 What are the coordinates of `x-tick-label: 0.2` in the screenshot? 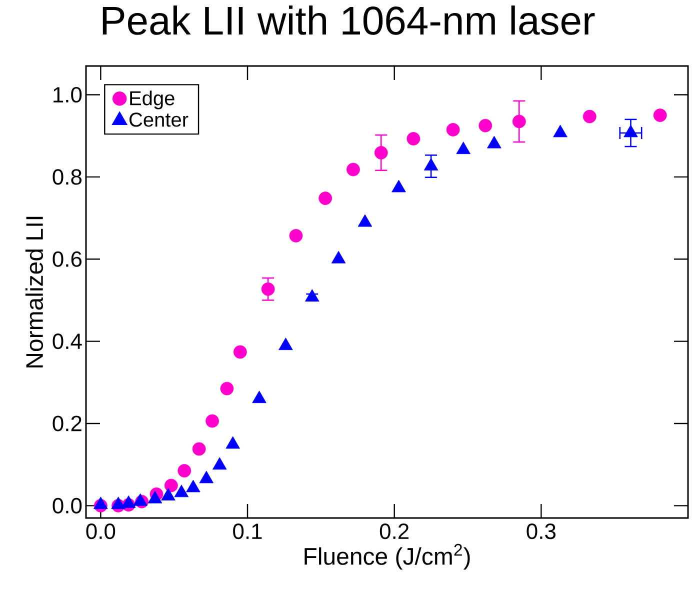 It's located at (394, 532).